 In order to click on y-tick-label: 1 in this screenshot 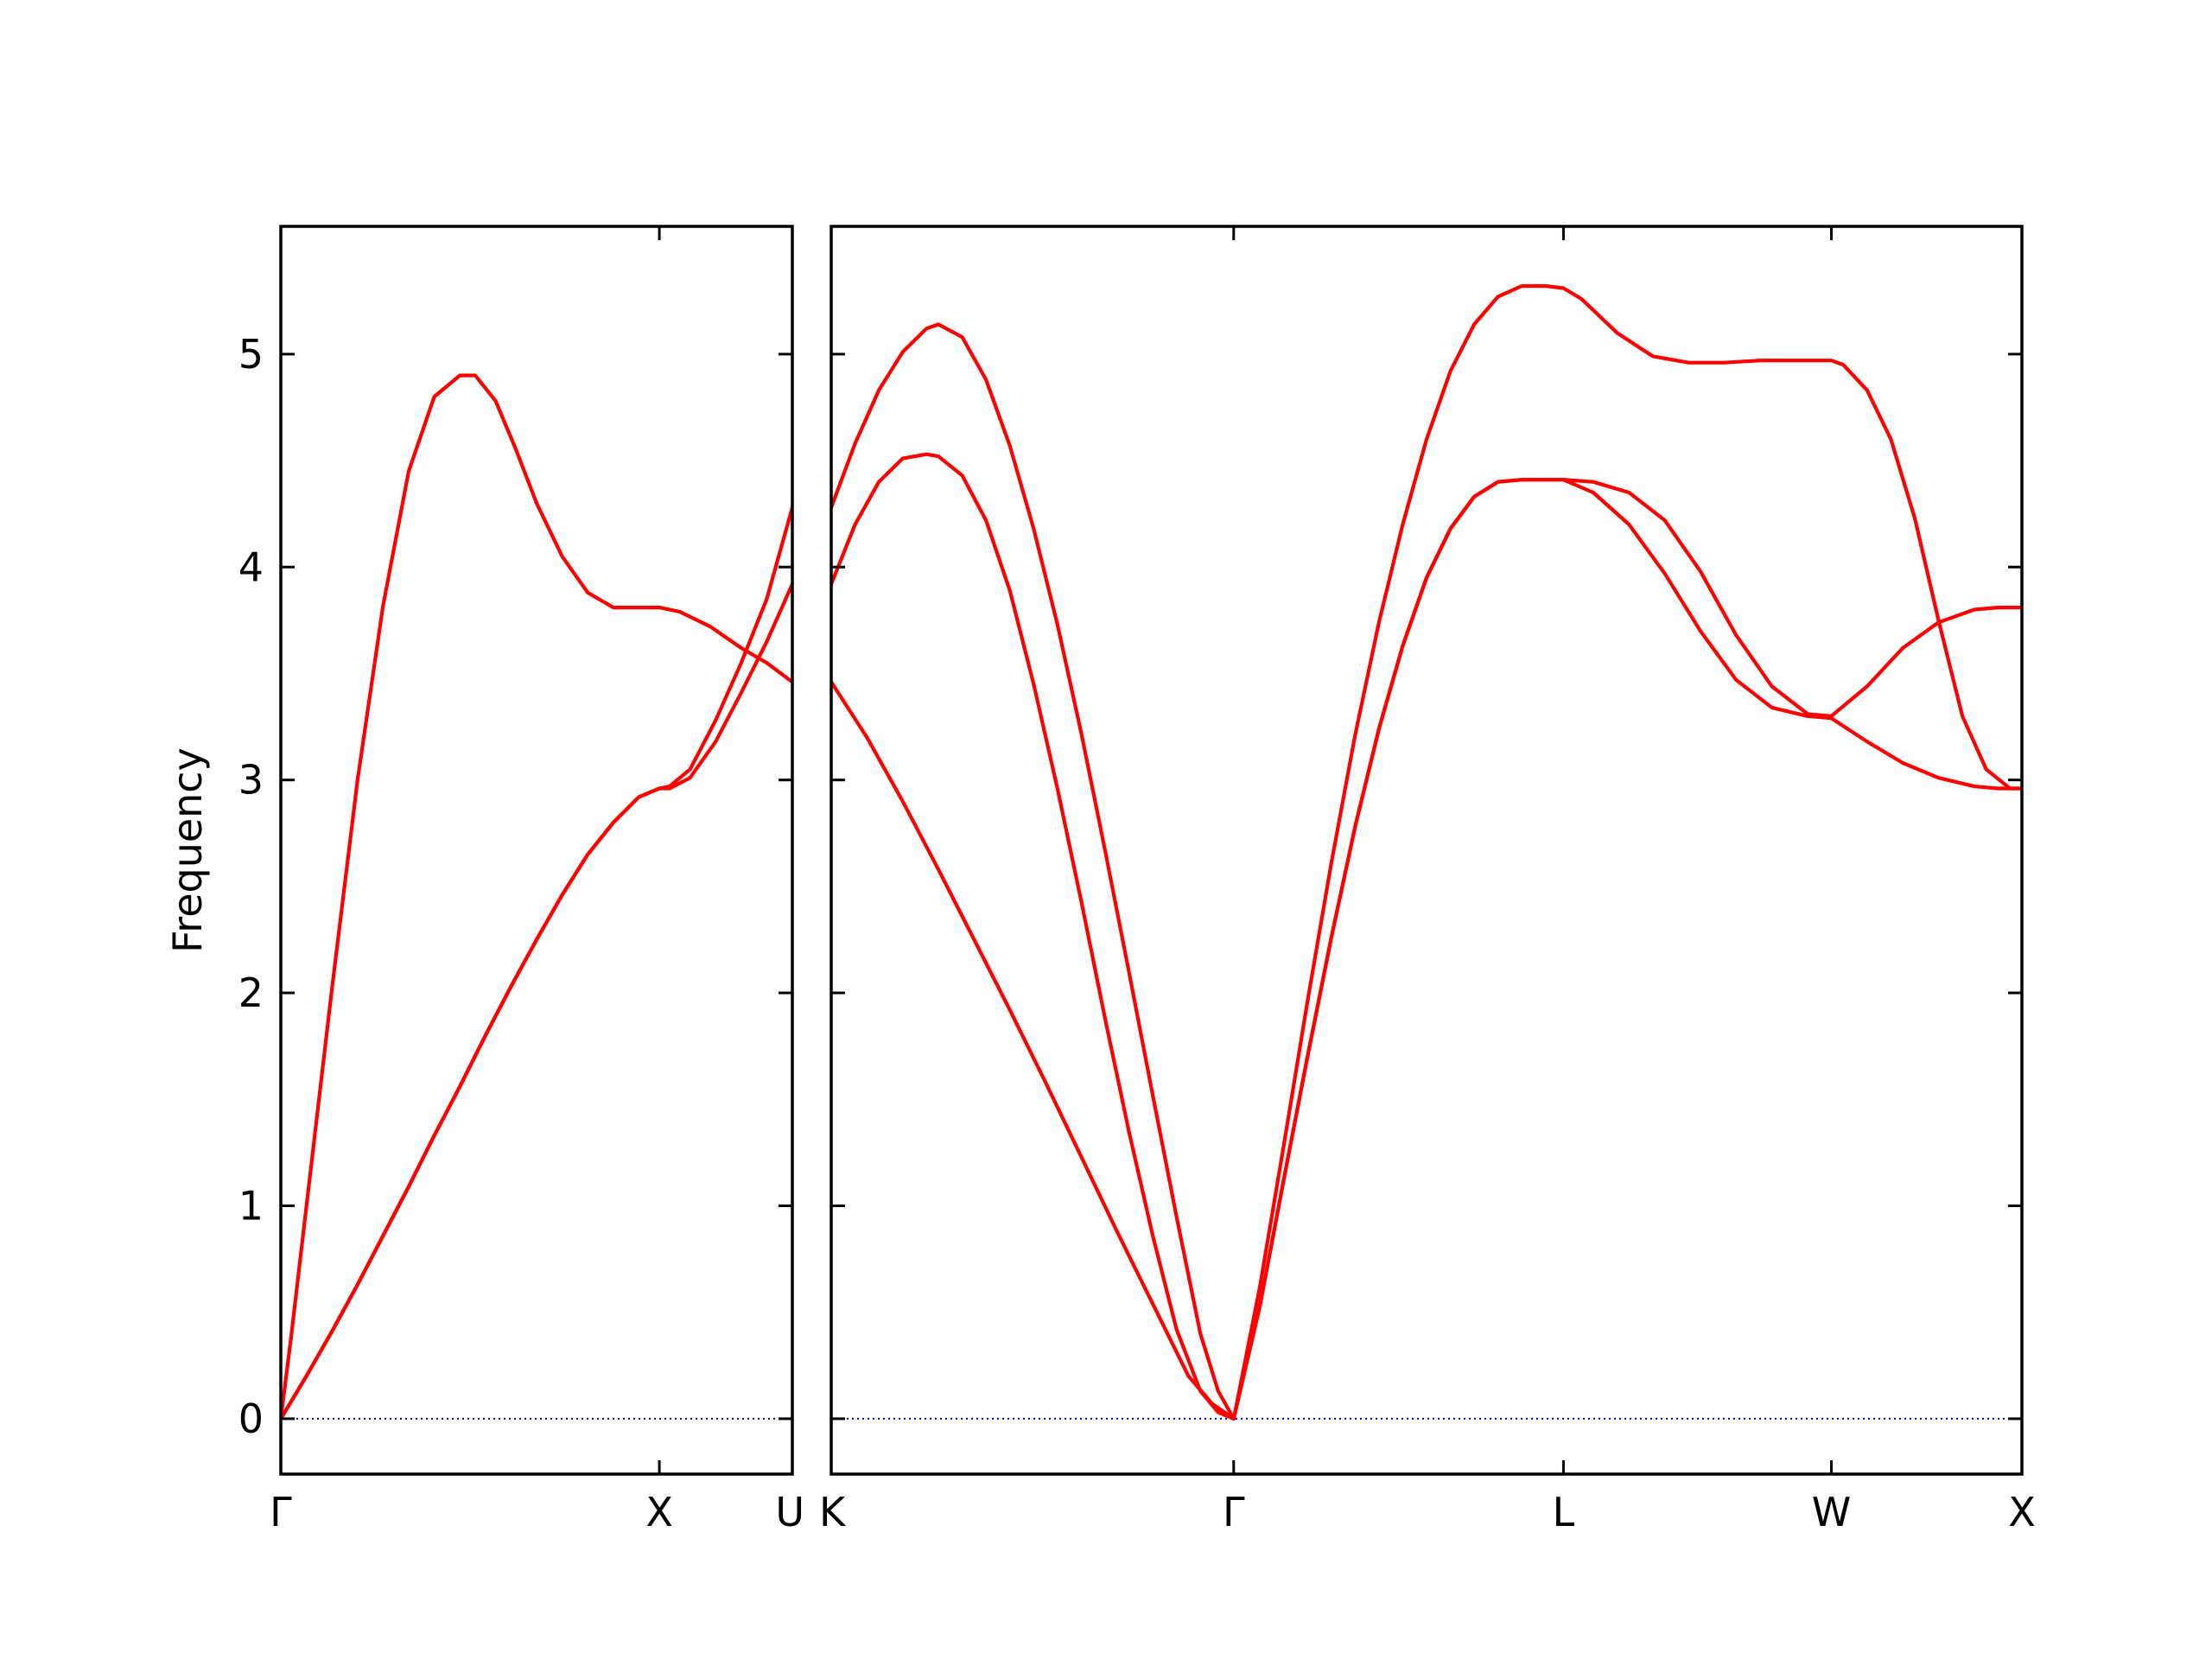, I will do `click(251, 1206)`.